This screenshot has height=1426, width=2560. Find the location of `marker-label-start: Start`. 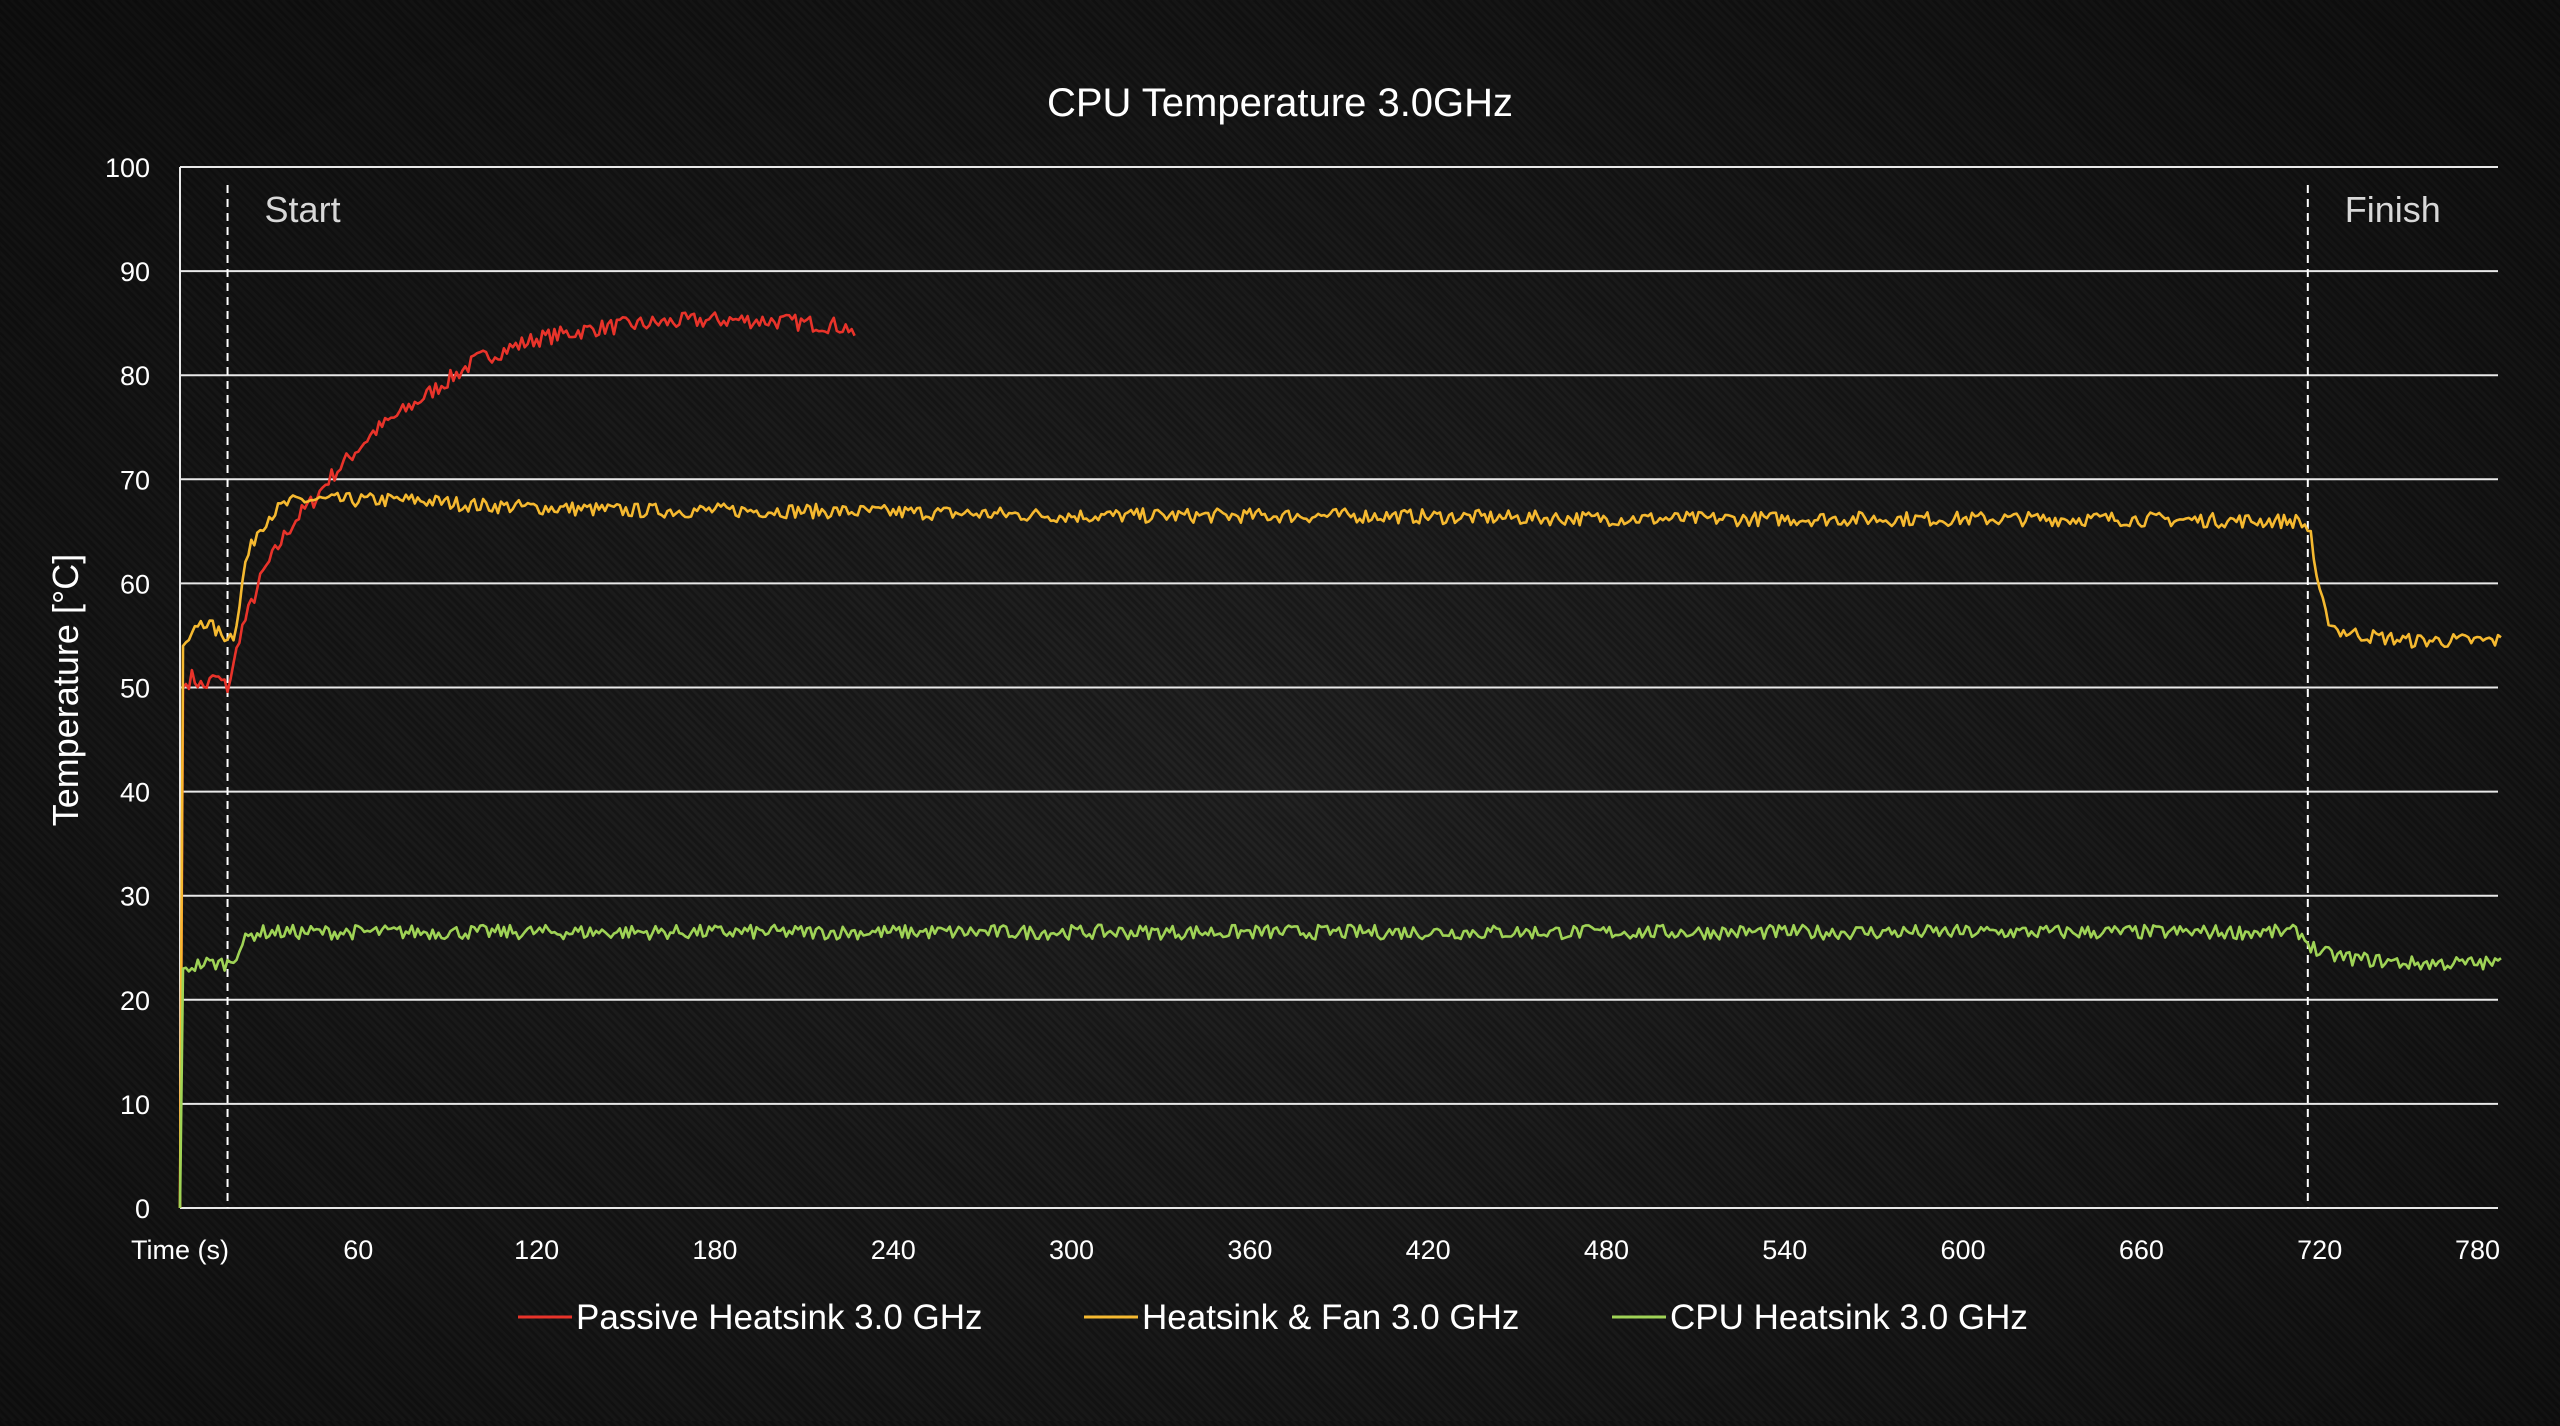

marker-label-start: Start is located at coordinates (303, 209).